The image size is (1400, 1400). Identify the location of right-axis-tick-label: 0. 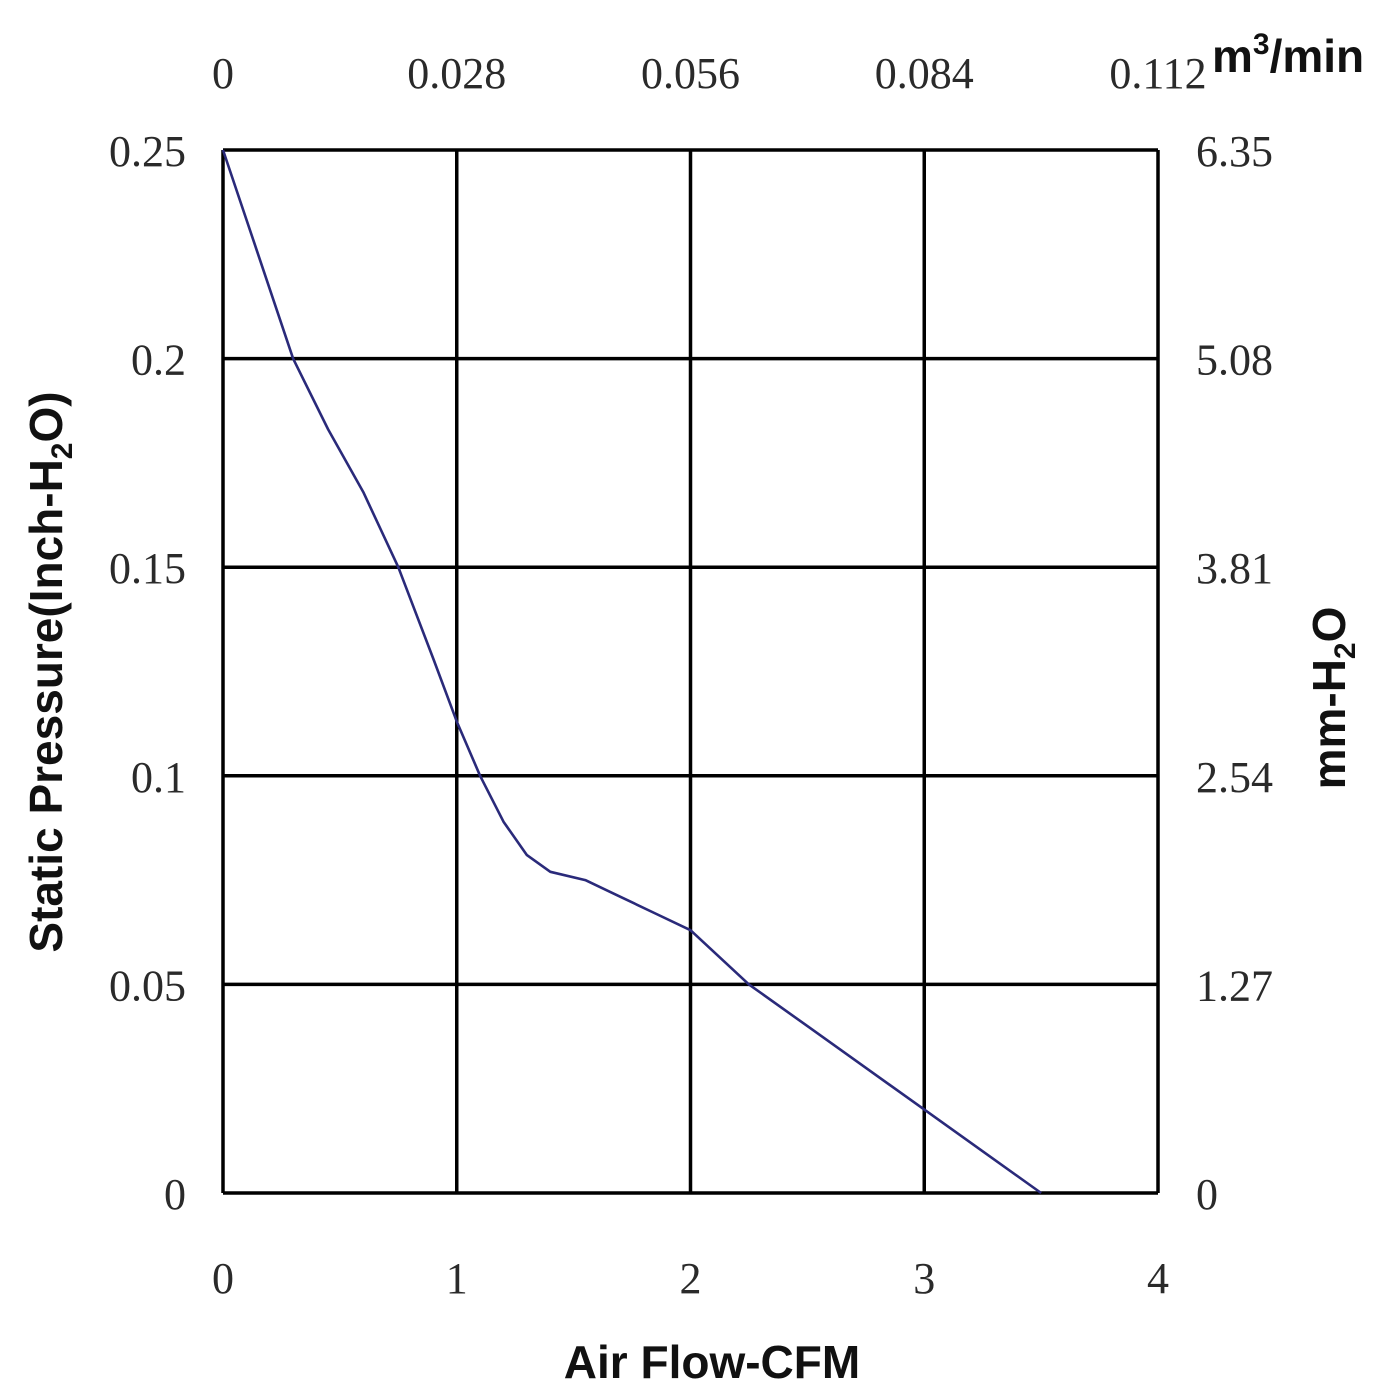
(1207, 1194).